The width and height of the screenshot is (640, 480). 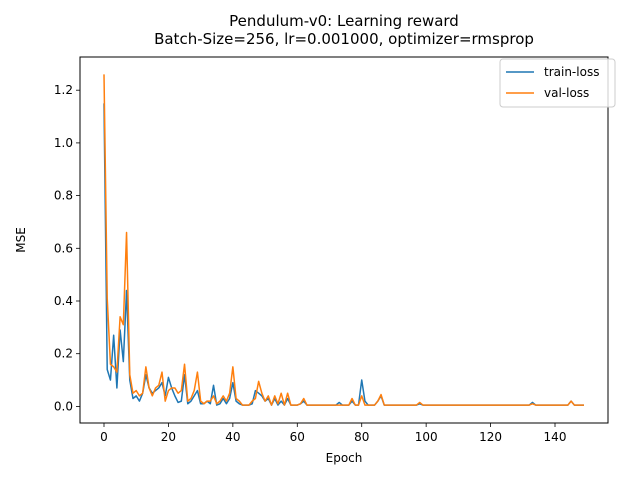 What do you see at coordinates (63, 90) in the screenshot?
I see `y-tick-label: 1.2` at bounding box center [63, 90].